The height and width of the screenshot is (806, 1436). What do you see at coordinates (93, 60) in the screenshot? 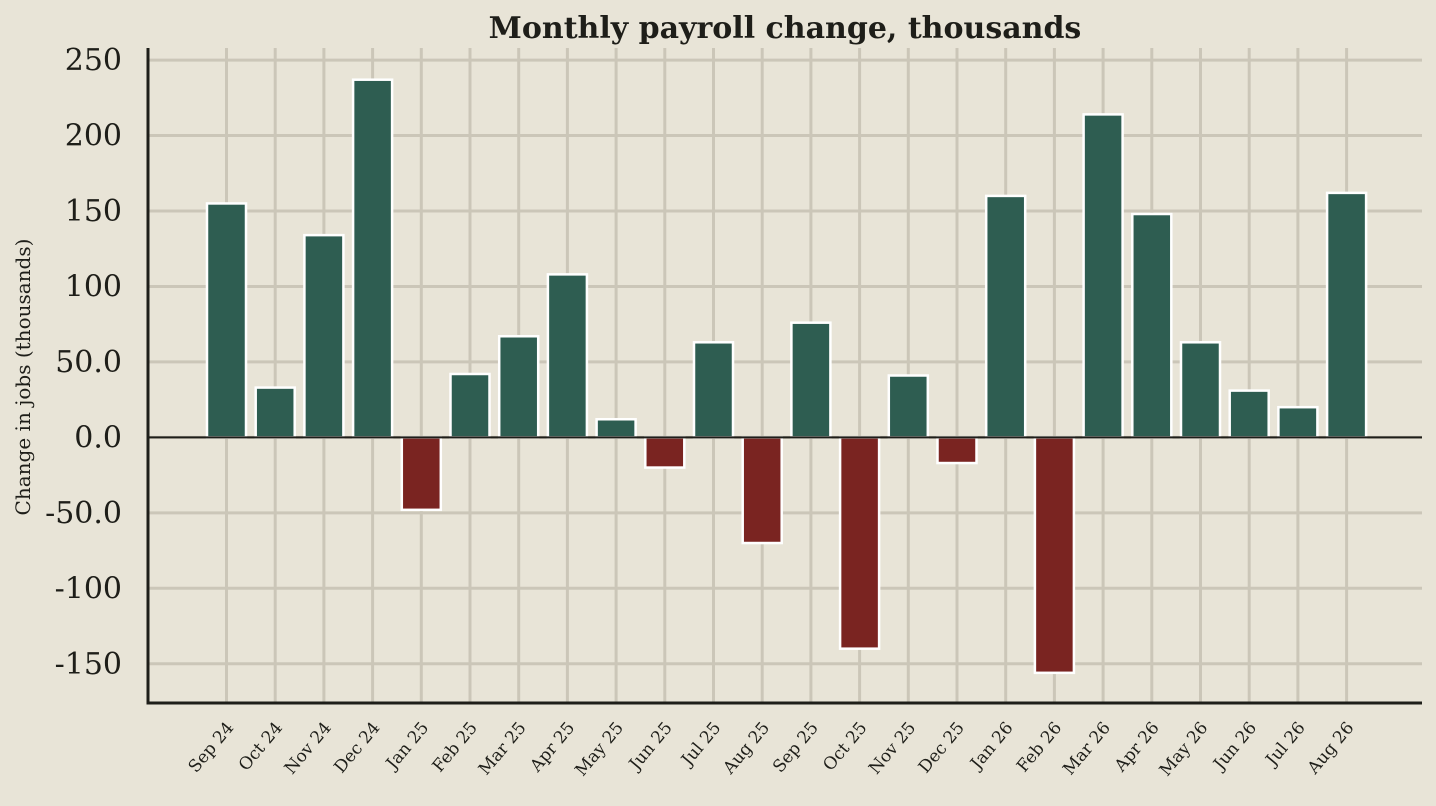
I see `y-tick-label: 250` at bounding box center [93, 60].